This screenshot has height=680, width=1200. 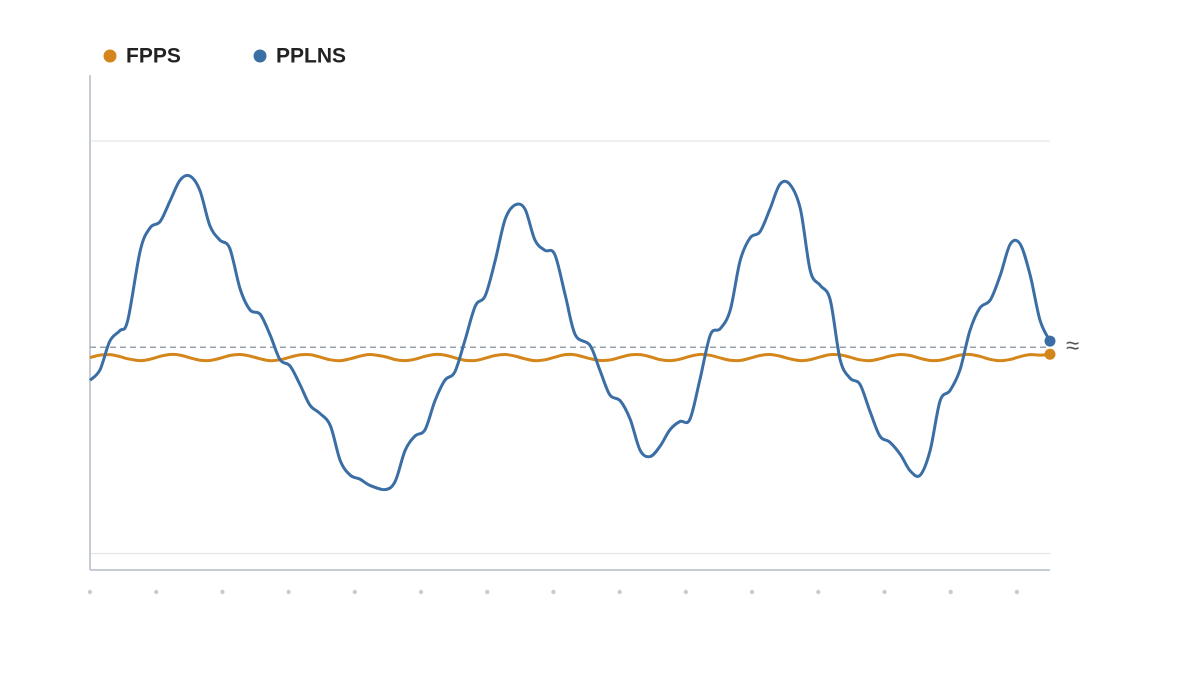 What do you see at coordinates (570, 357) in the screenshot?
I see `series-line` at bounding box center [570, 357].